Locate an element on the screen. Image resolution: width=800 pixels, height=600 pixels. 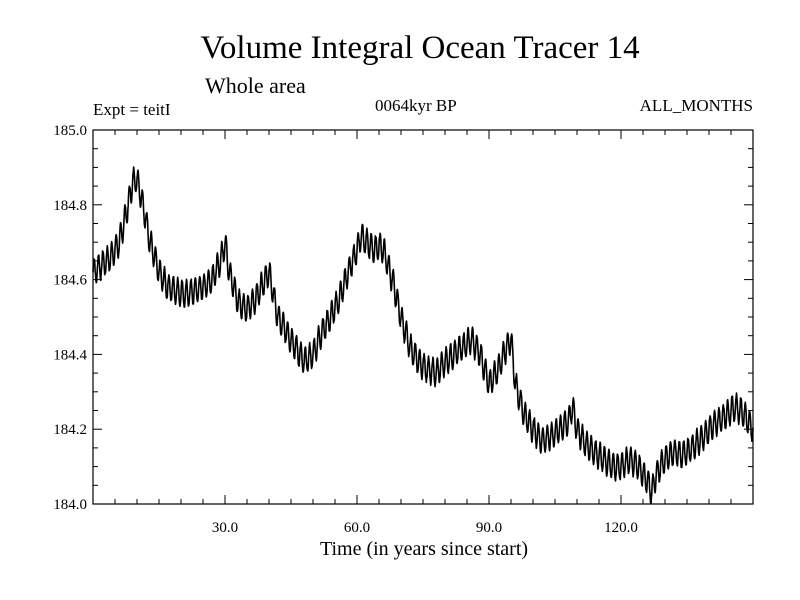
chart-subtitle: Whole area is located at coordinates (255, 85).